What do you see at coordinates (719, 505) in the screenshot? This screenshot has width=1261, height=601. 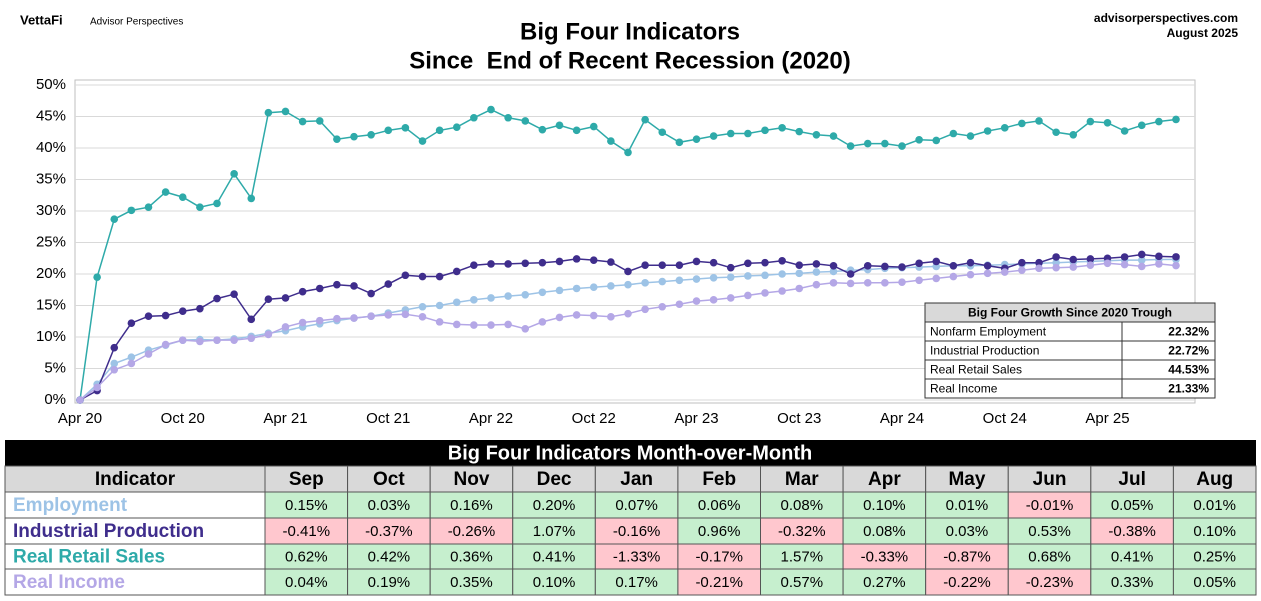 I see `value-label: 0.06%` at bounding box center [719, 505].